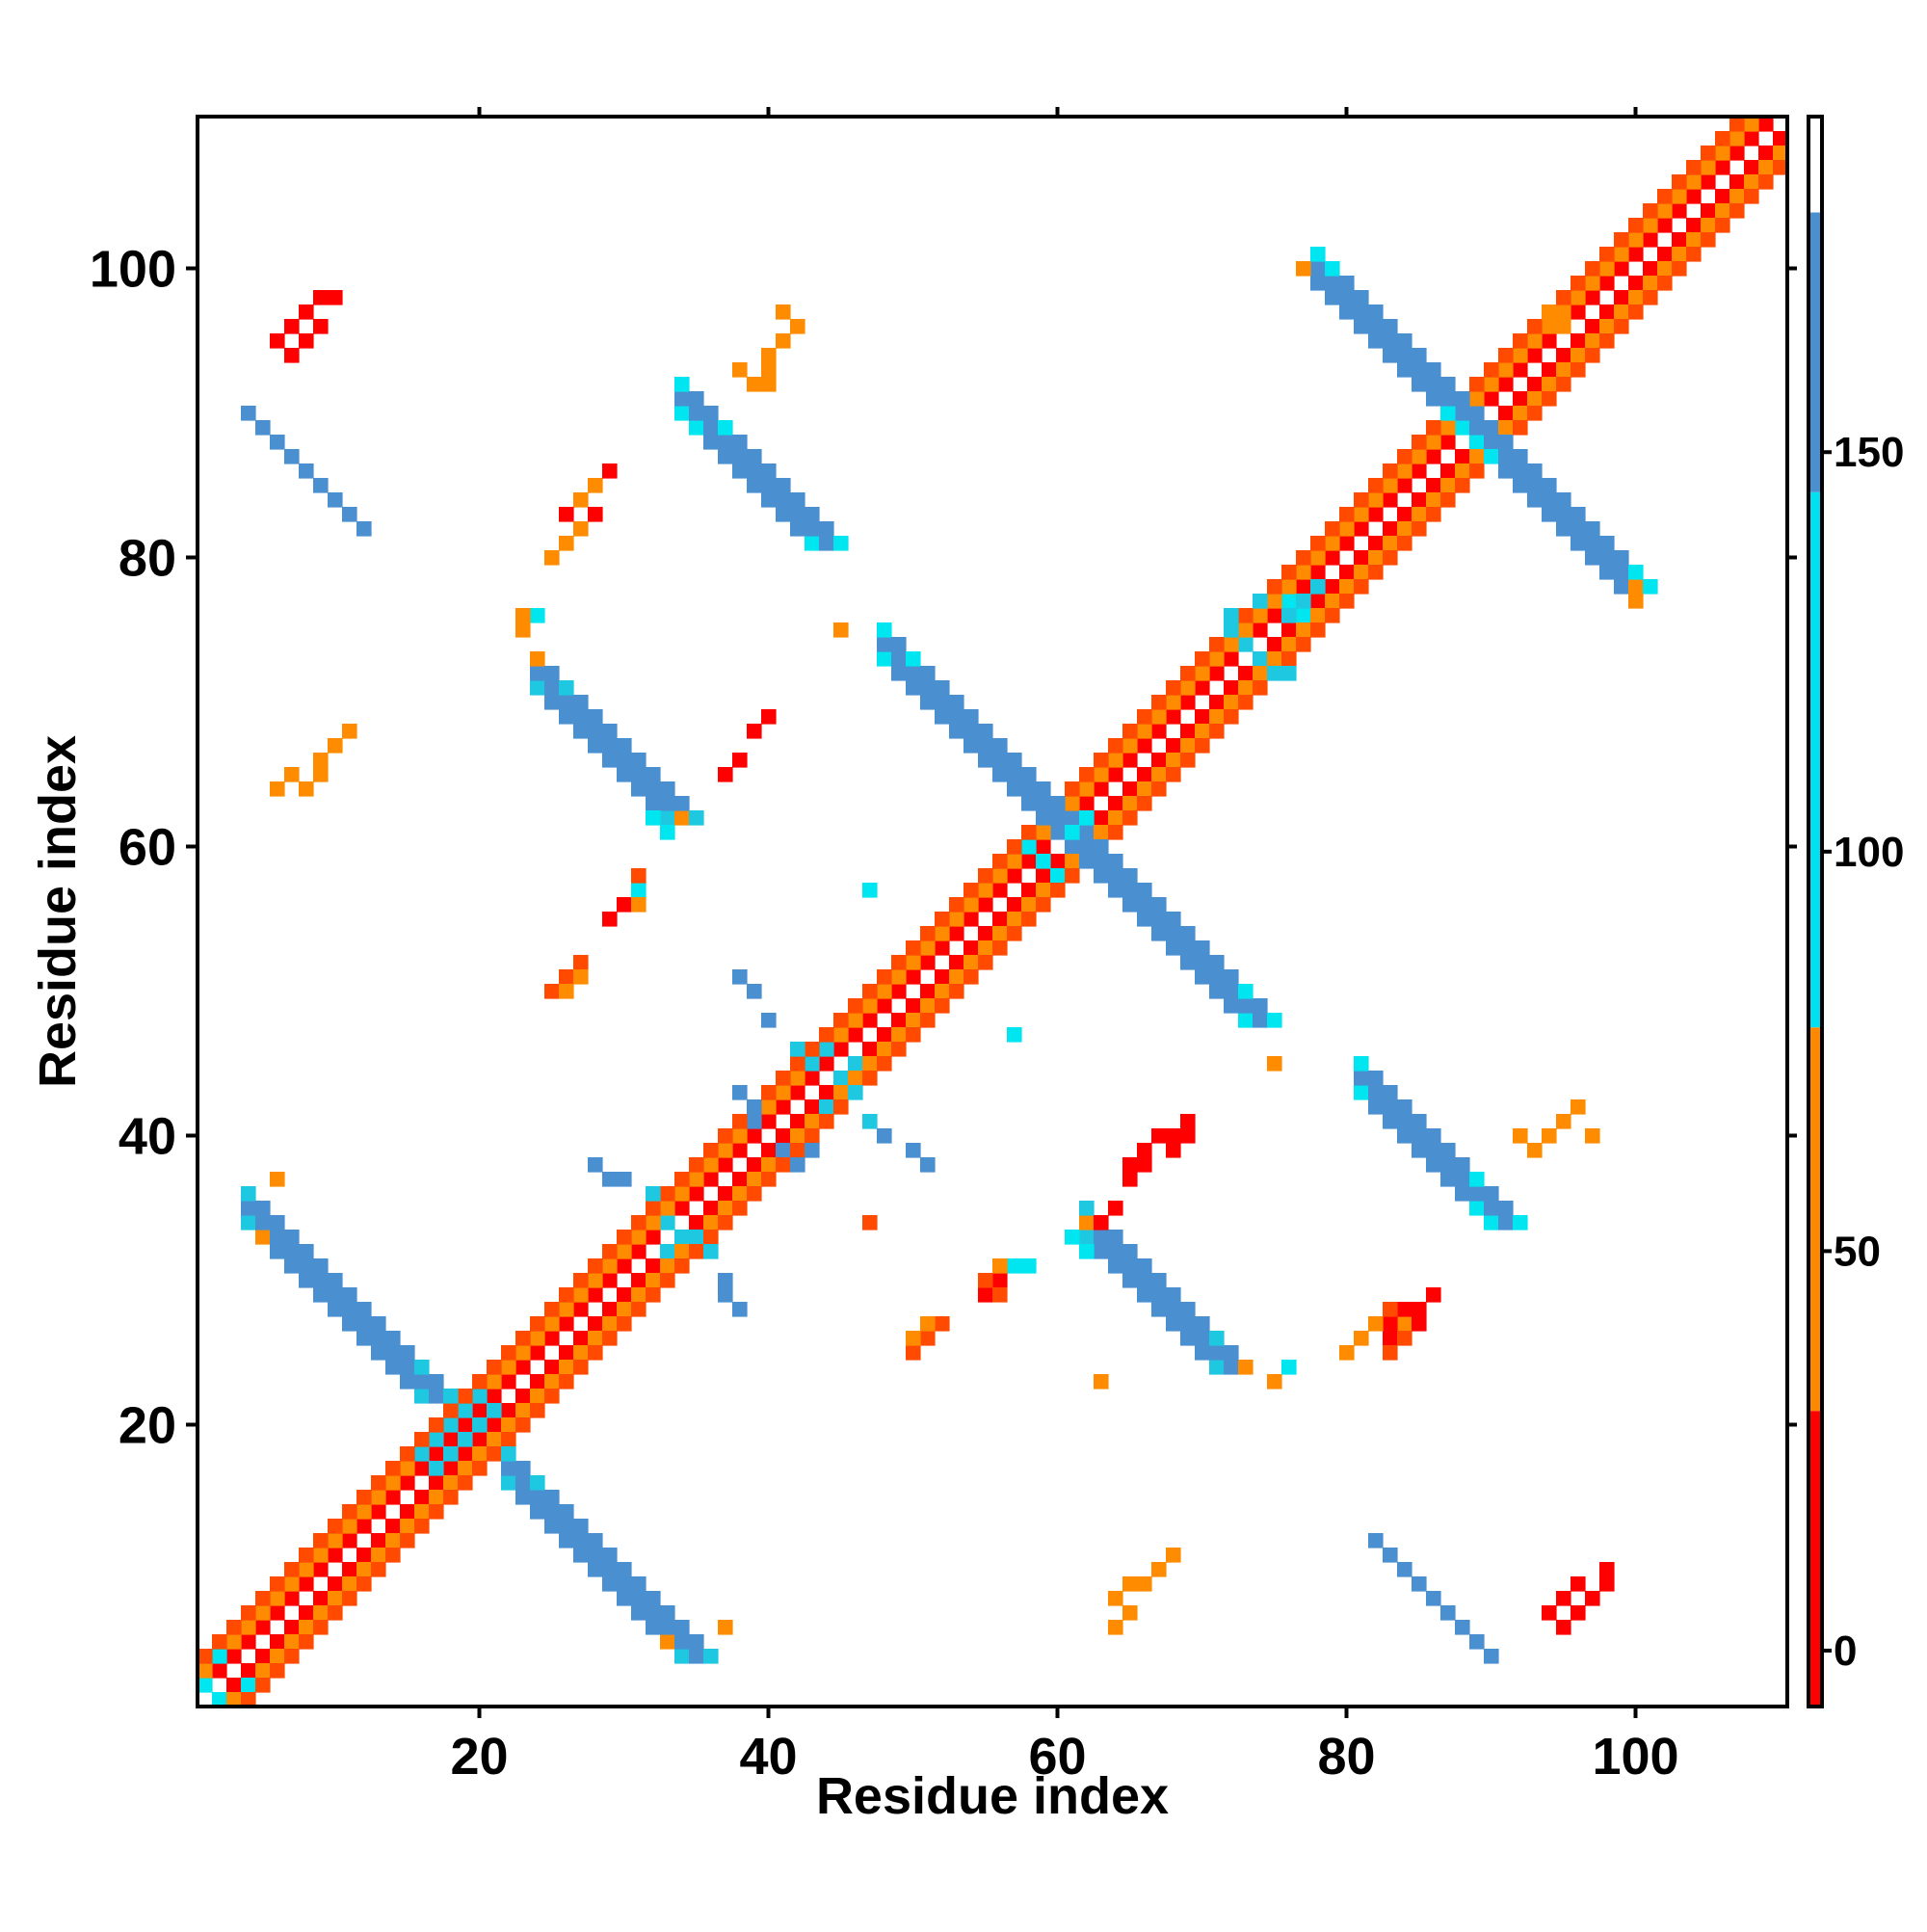  What do you see at coordinates (133, 270) in the screenshot?
I see `y-tick-label: 100` at bounding box center [133, 270].